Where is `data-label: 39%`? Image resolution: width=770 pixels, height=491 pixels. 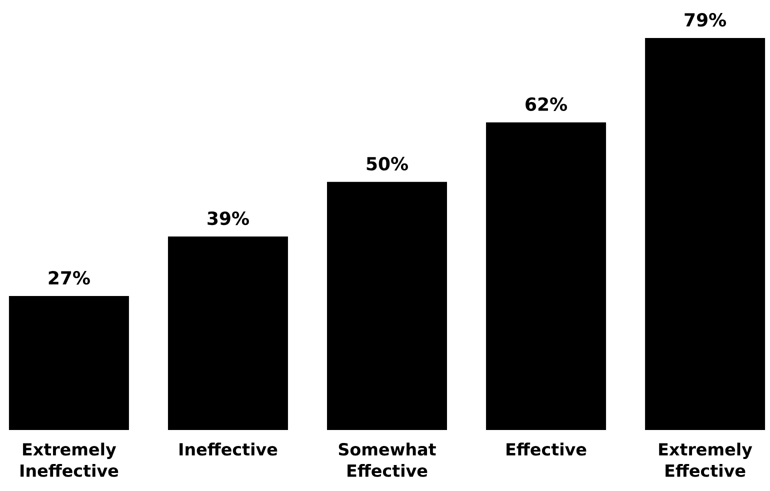 data-label: 39% is located at coordinates (228, 218).